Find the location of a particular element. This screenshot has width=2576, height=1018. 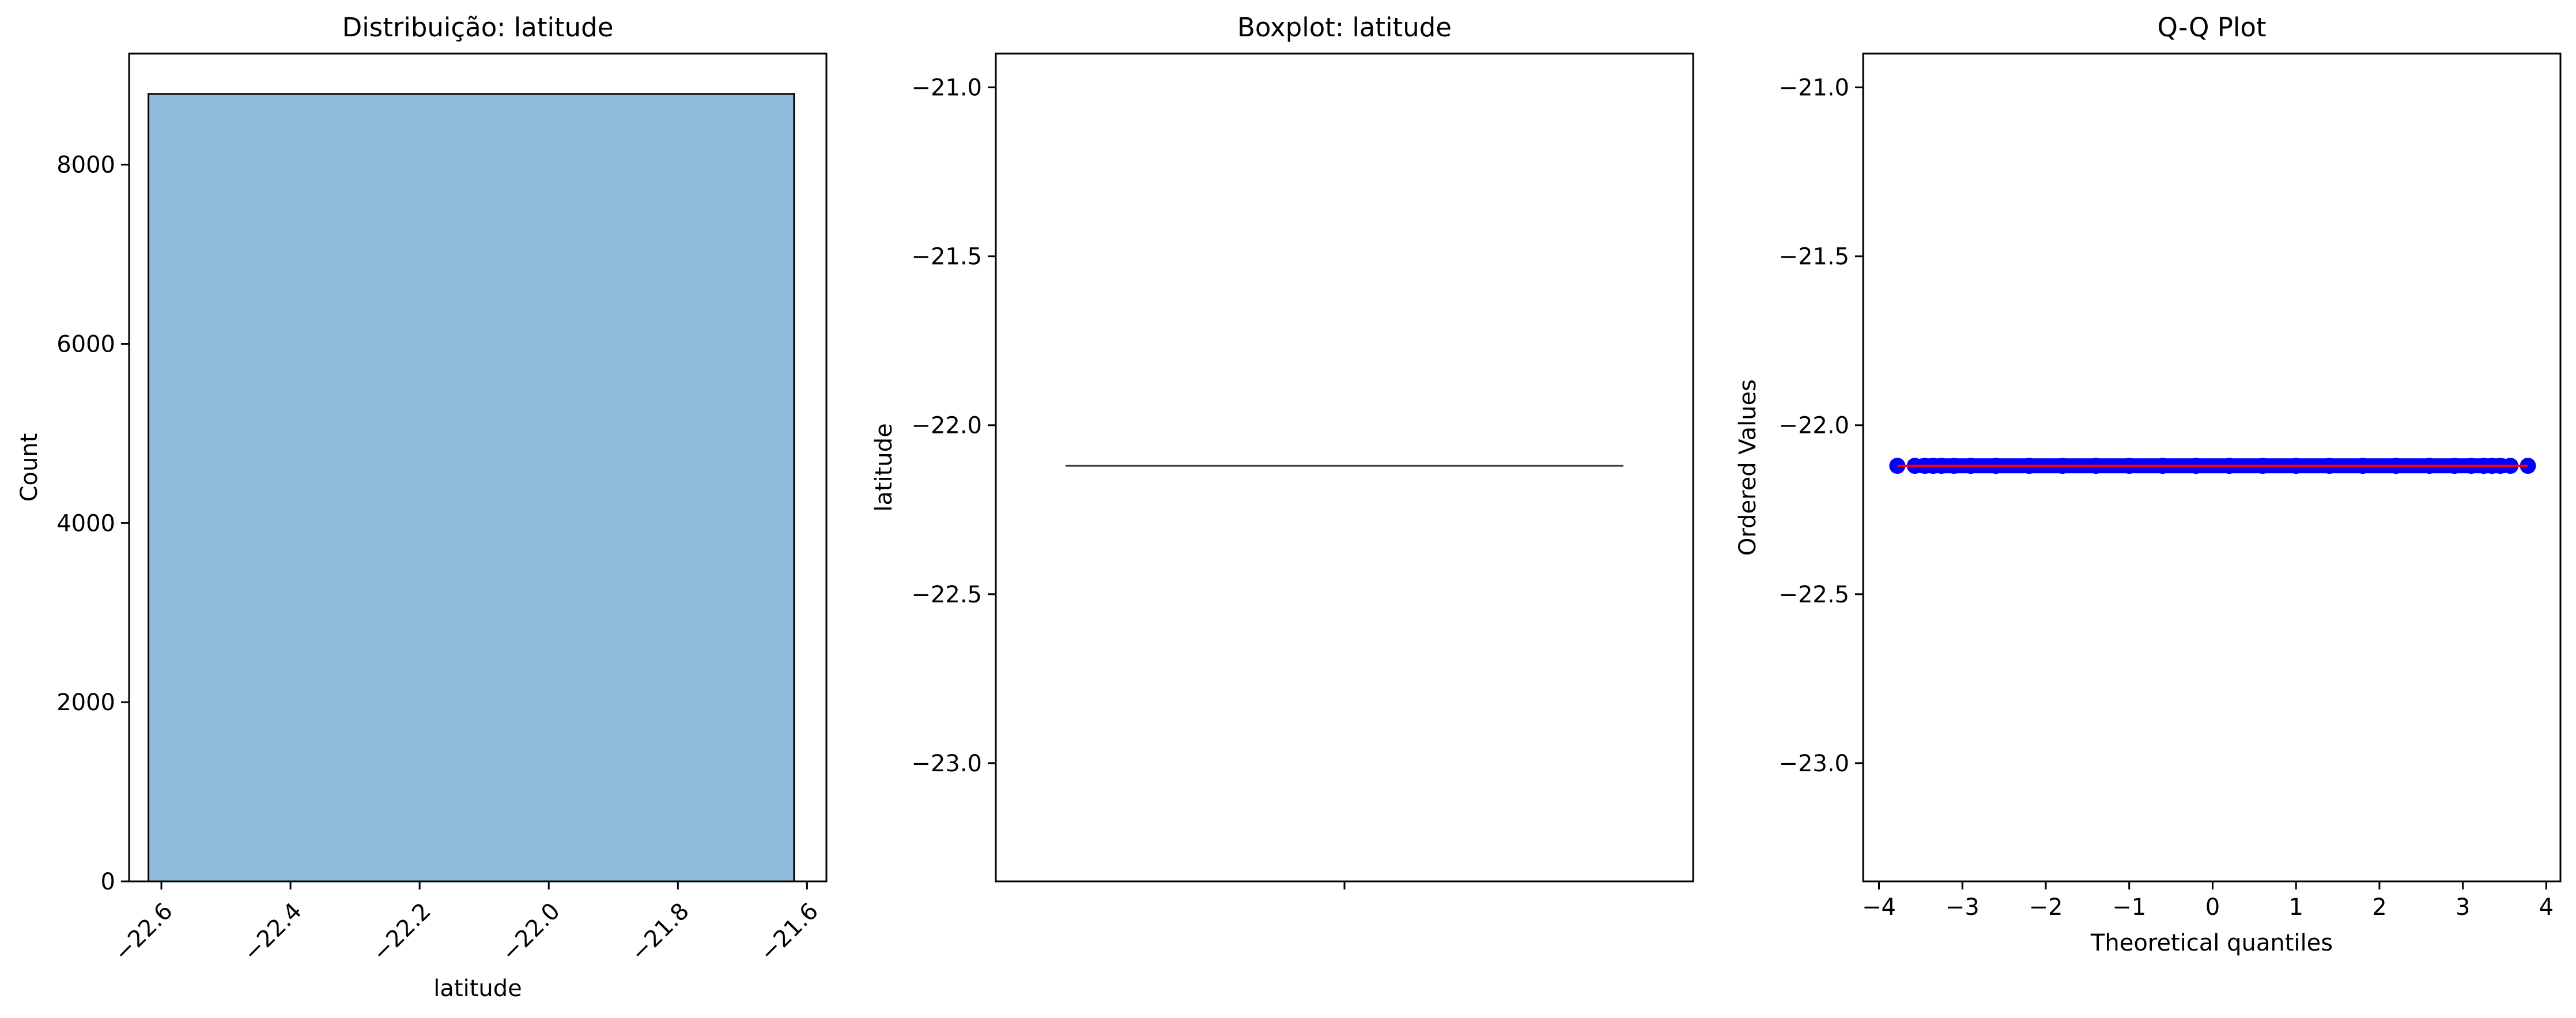

histogram-x-tick-label: −22.6 is located at coordinates (143, 932).